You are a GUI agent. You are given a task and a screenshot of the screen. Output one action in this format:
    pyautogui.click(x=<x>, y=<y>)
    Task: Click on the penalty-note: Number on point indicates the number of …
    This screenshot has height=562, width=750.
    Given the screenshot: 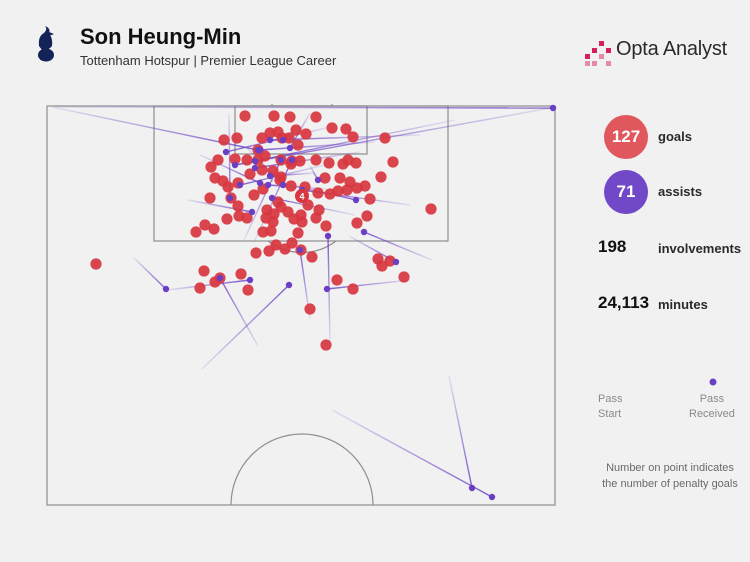 What is the action you would take?
    pyautogui.click(x=670, y=476)
    